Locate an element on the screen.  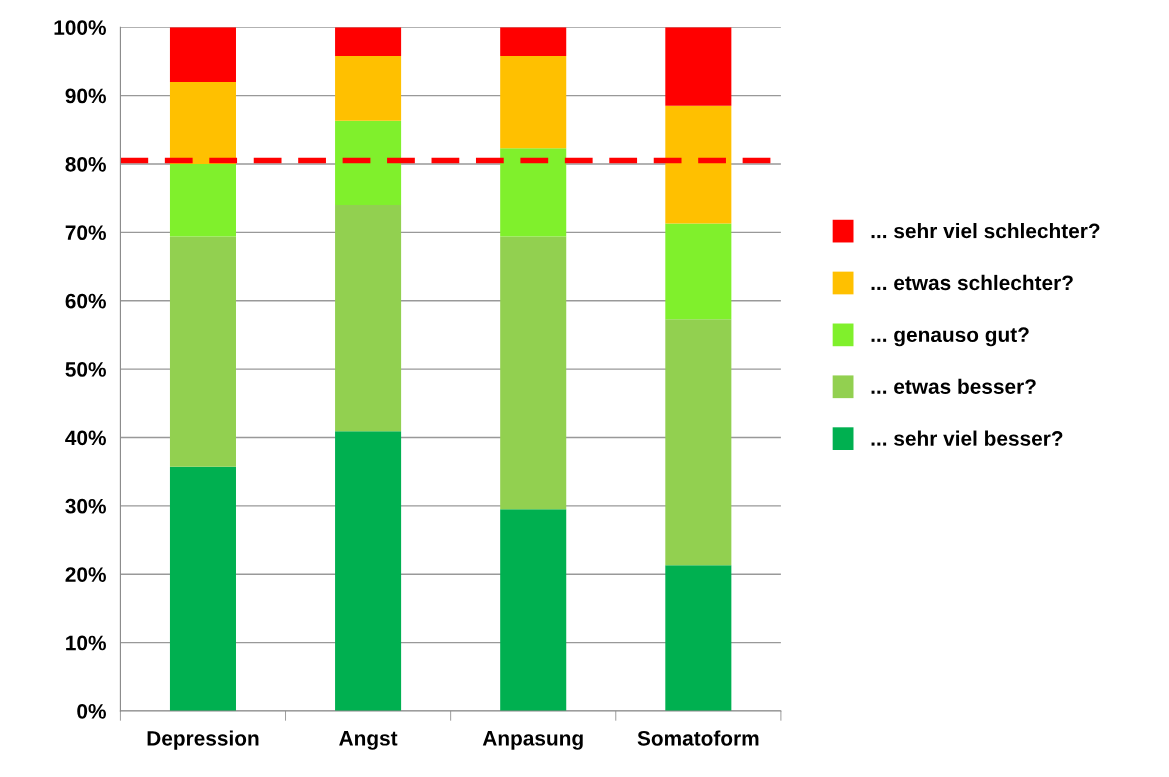
x-tick-label: Depression is located at coordinates (203, 740).